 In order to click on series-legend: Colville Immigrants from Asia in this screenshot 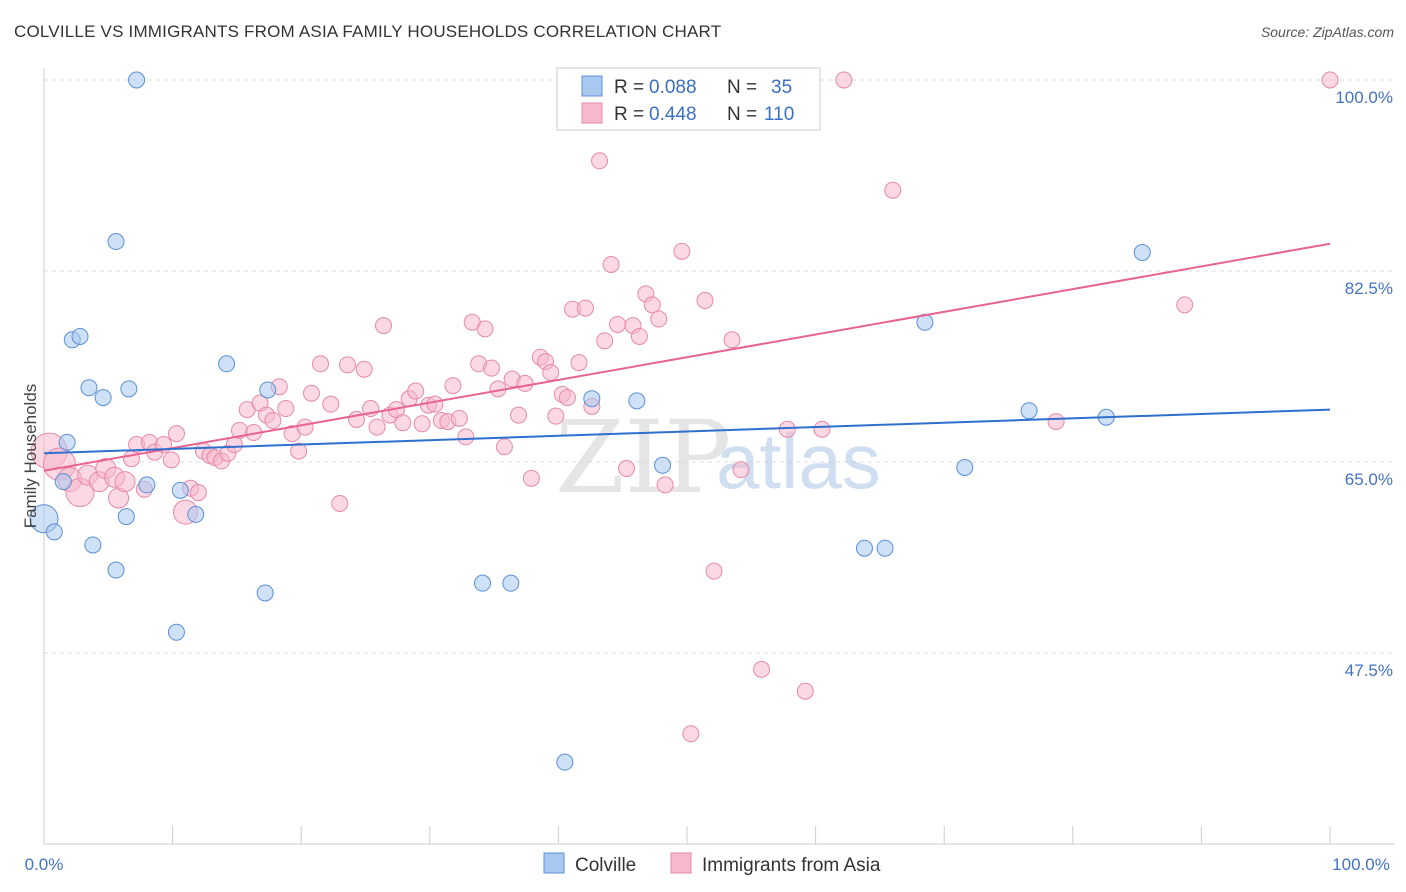, I will do `click(712, 864)`.